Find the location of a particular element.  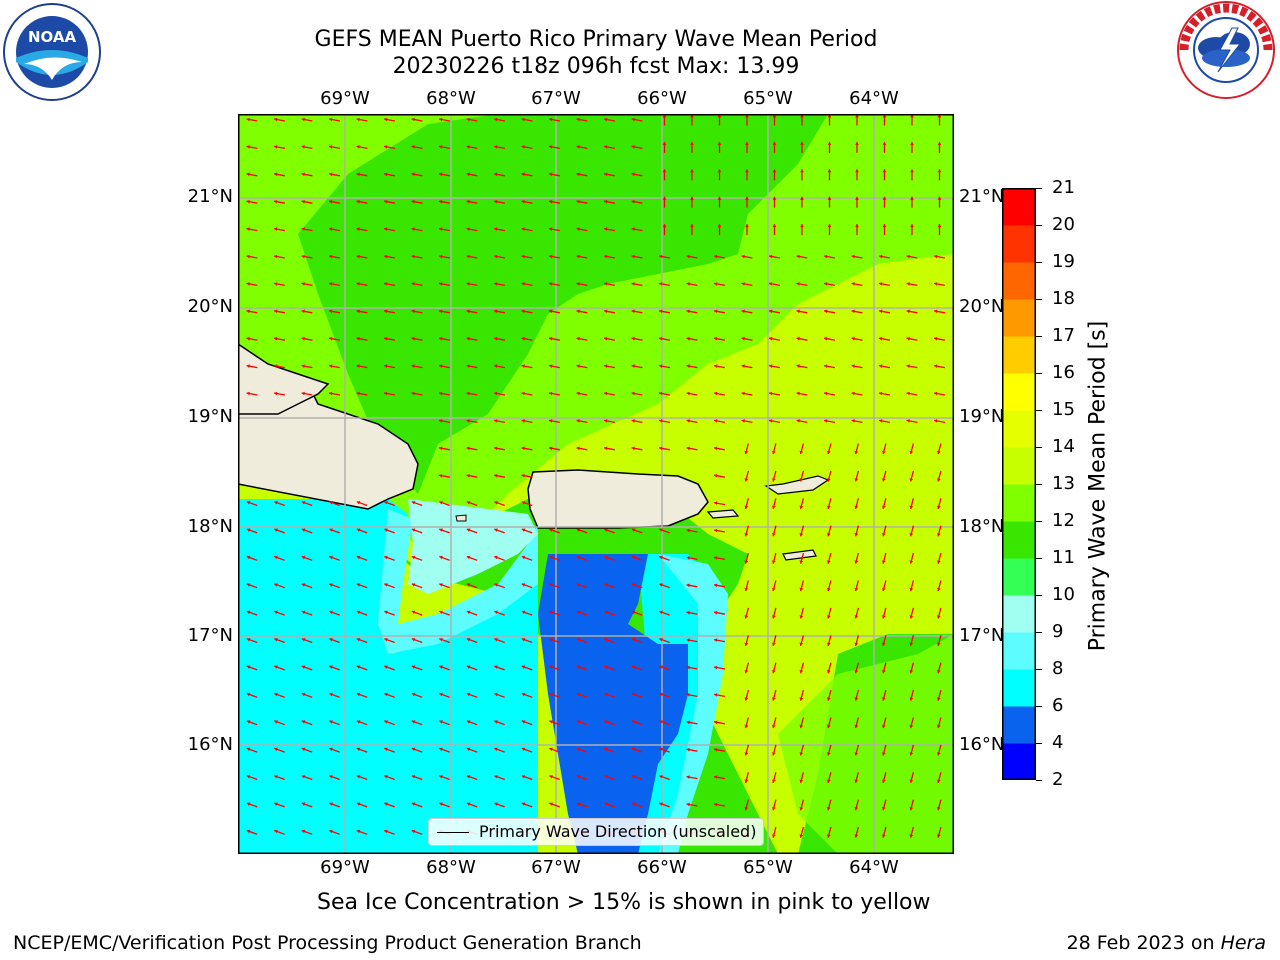

colorbar-tick-label: 11 is located at coordinates (1063, 557).